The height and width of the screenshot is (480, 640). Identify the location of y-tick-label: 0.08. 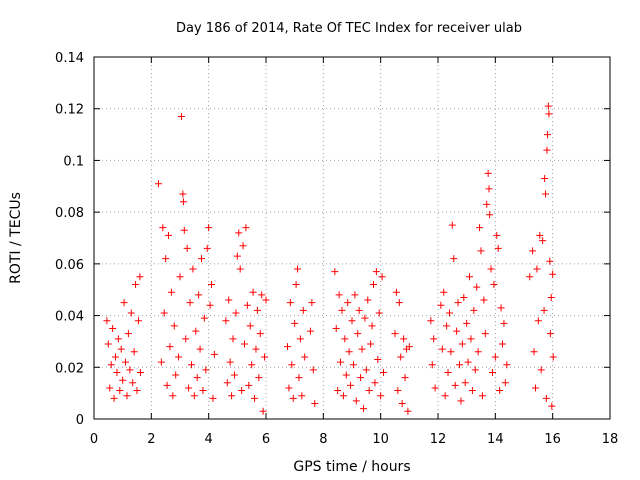
(69, 213).